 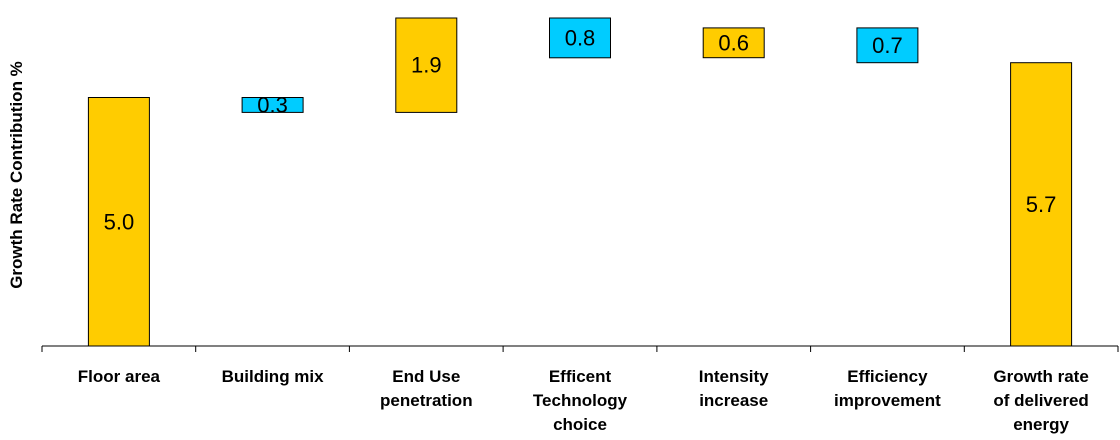 What do you see at coordinates (1041, 204) in the screenshot?
I see `data-label: 5.7` at bounding box center [1041, 204].